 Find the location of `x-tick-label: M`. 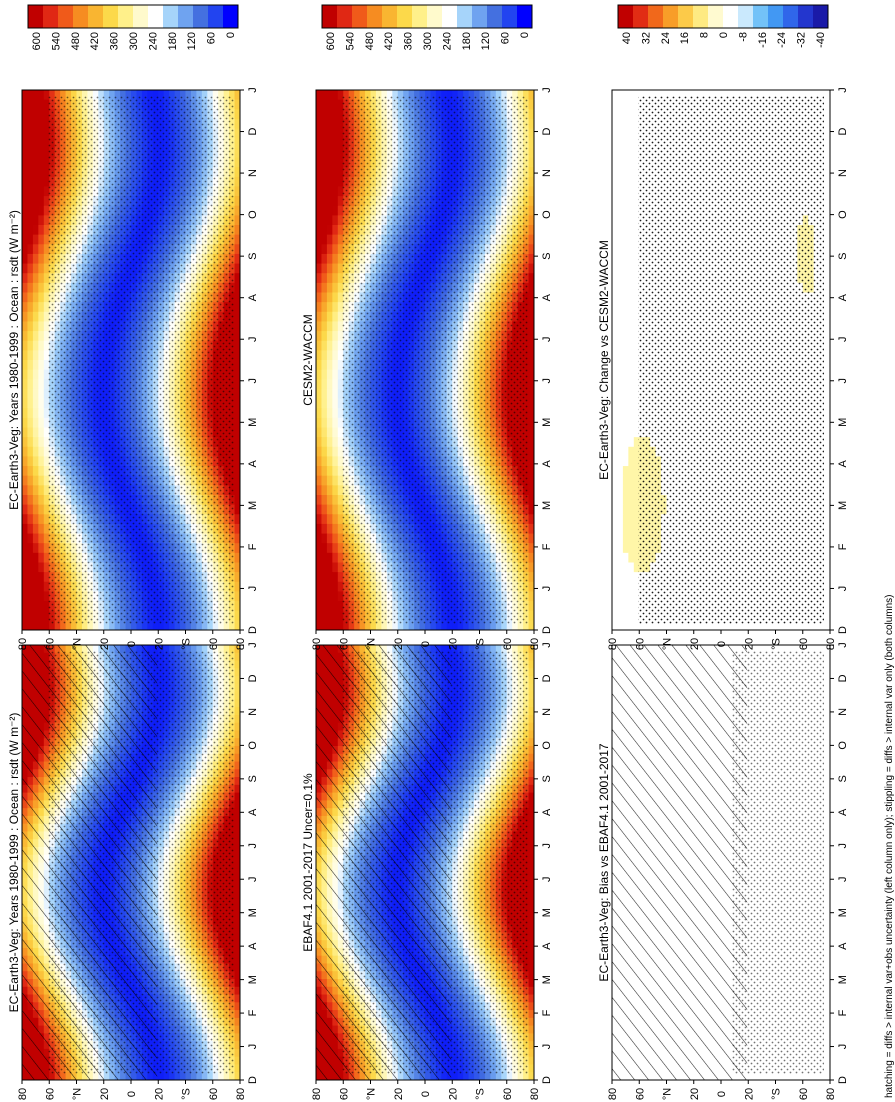

x-tick-label: M is located at coordinates (253, 912).